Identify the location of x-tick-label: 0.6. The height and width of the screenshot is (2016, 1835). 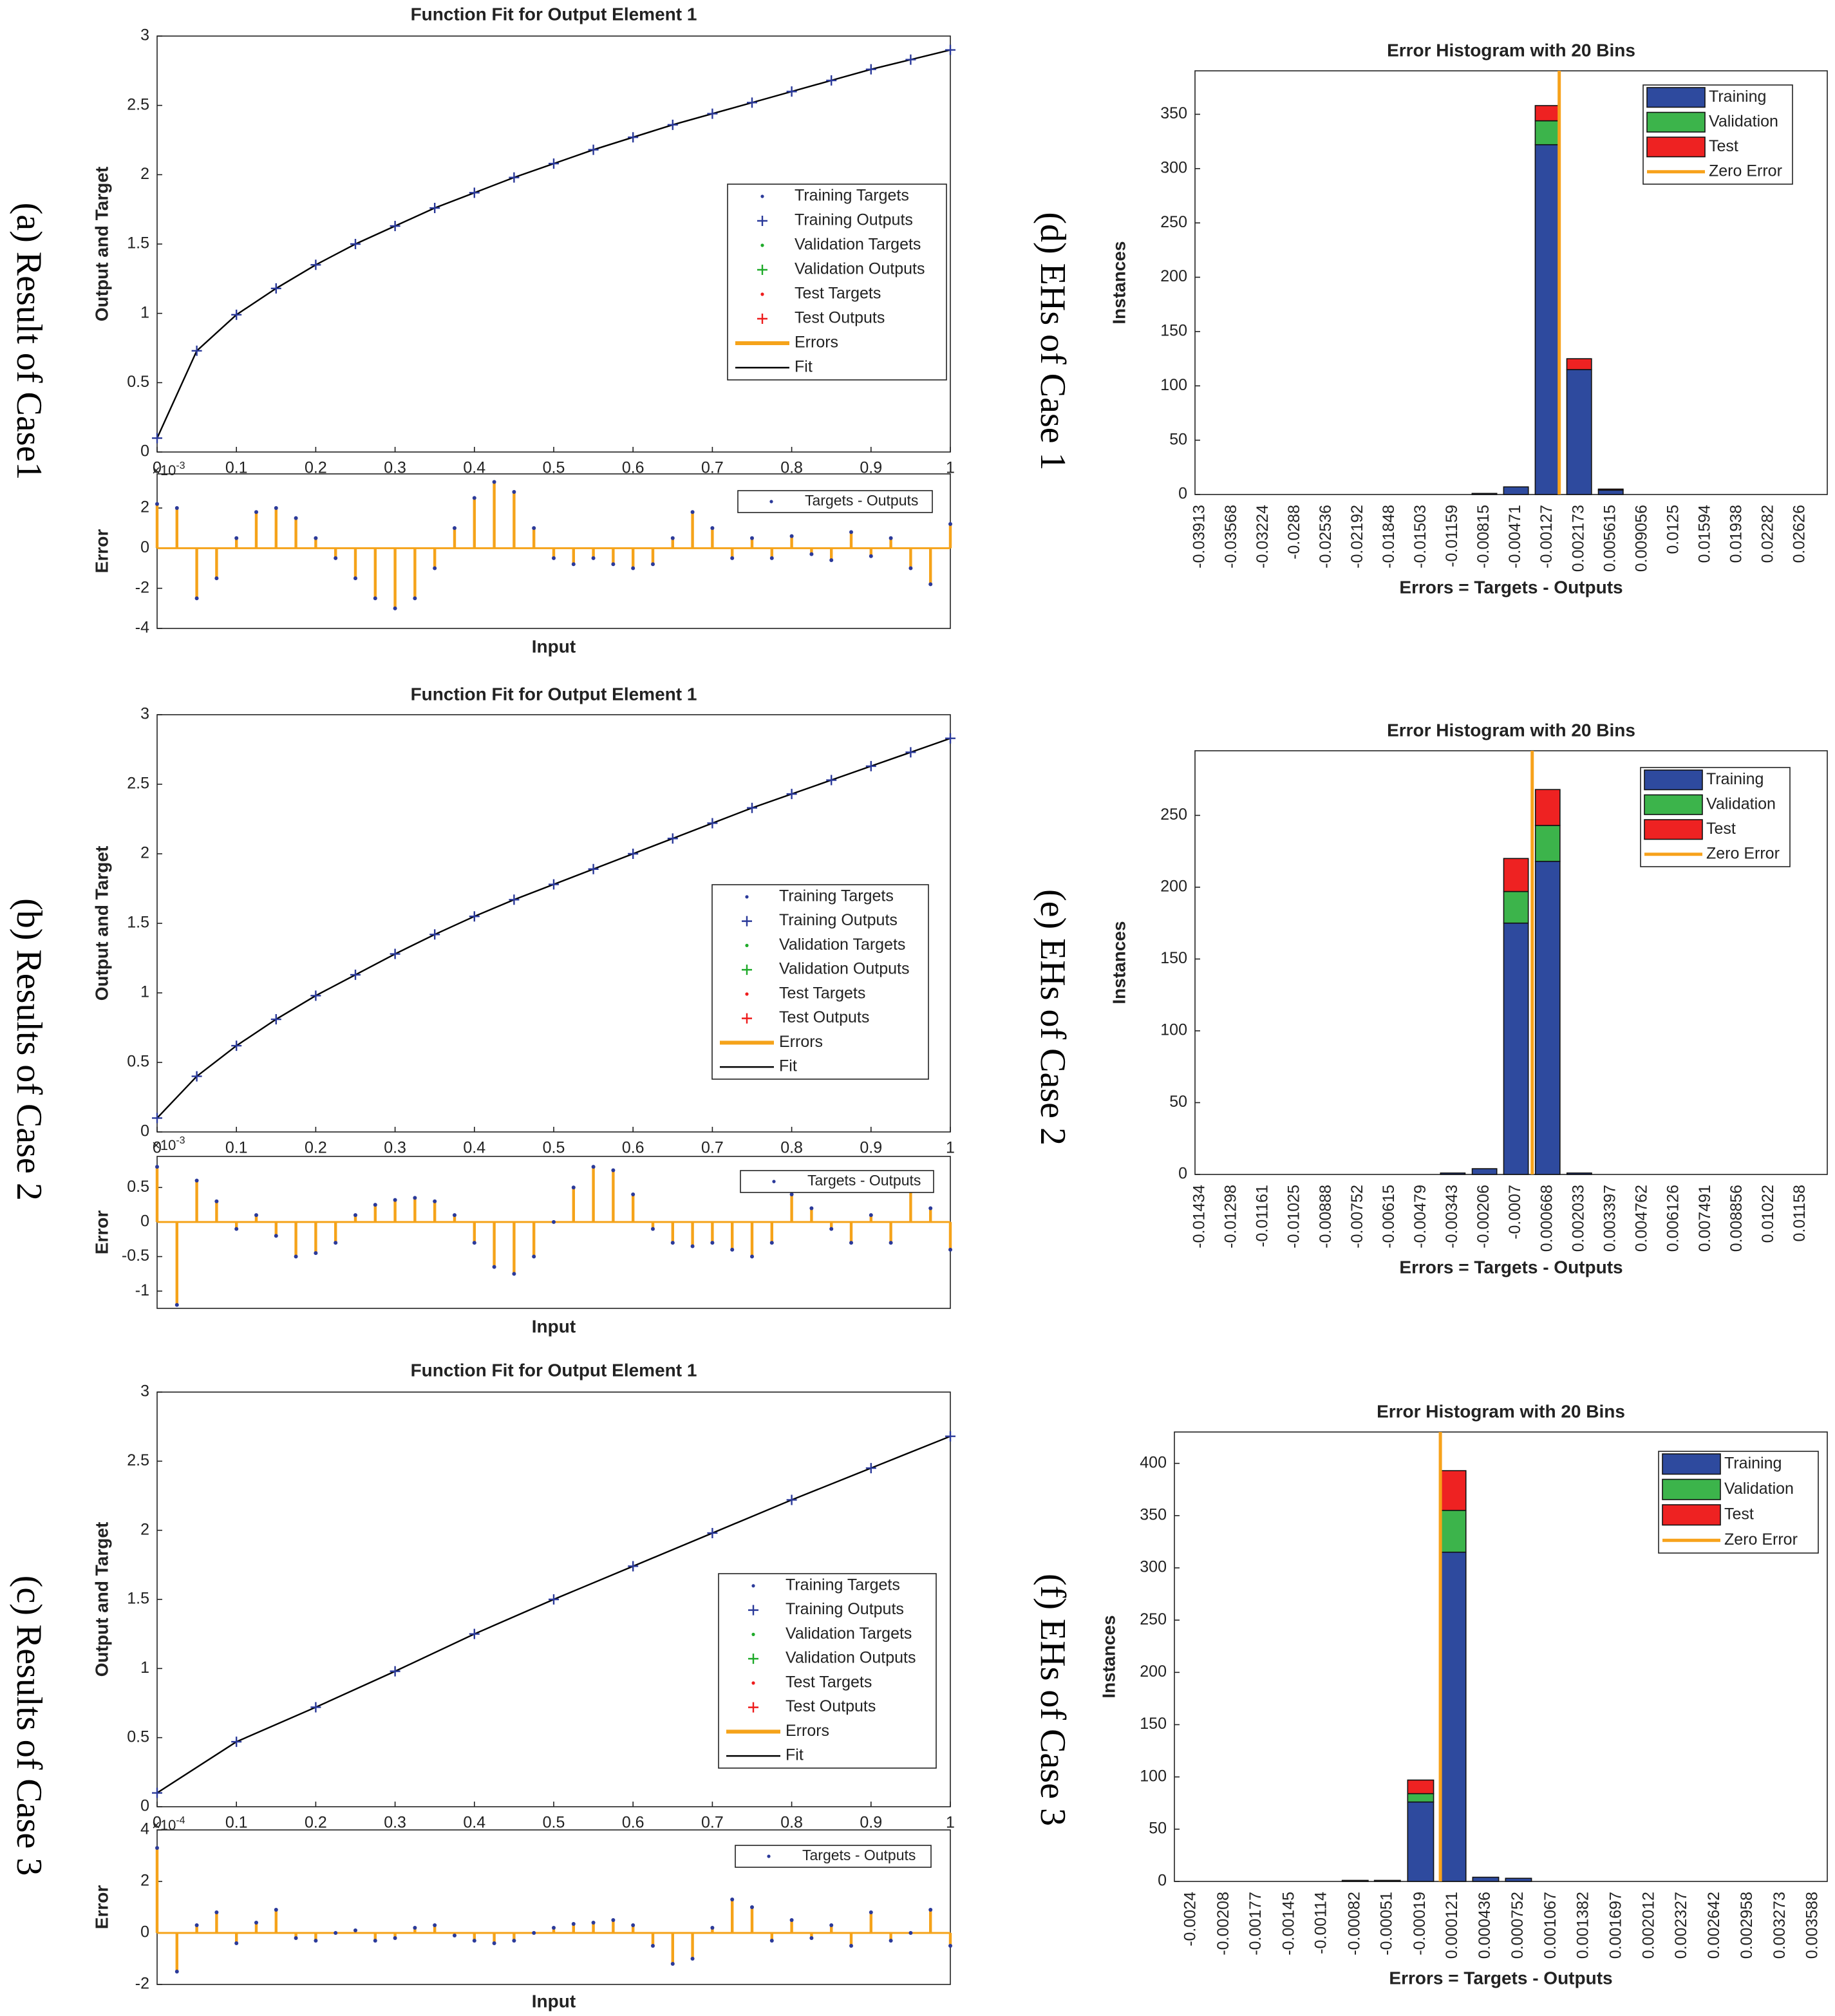
(633, 1148).